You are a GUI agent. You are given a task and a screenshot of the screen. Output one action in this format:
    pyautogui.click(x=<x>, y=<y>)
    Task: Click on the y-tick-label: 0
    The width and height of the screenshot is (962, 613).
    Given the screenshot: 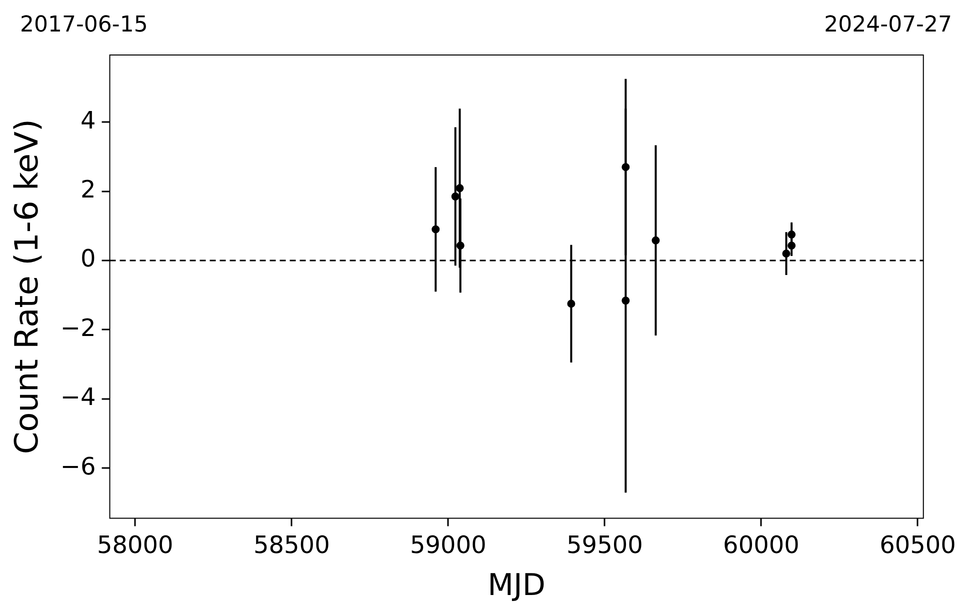 What is the action you would take?
    pyautogui.click(x=88, y=258)
    